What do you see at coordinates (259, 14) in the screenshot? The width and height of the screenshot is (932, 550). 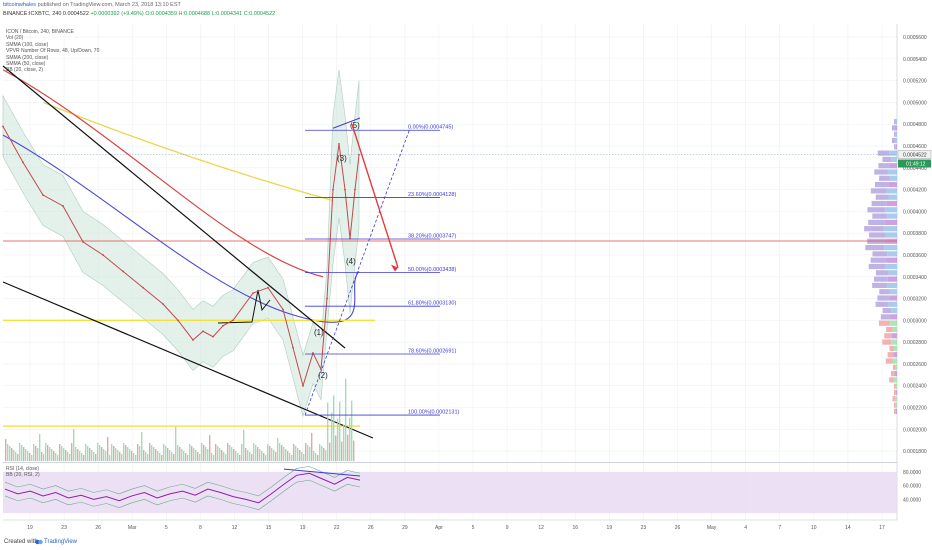 I see `close-label: C:0.0004522` at bounding box center [259, 14].